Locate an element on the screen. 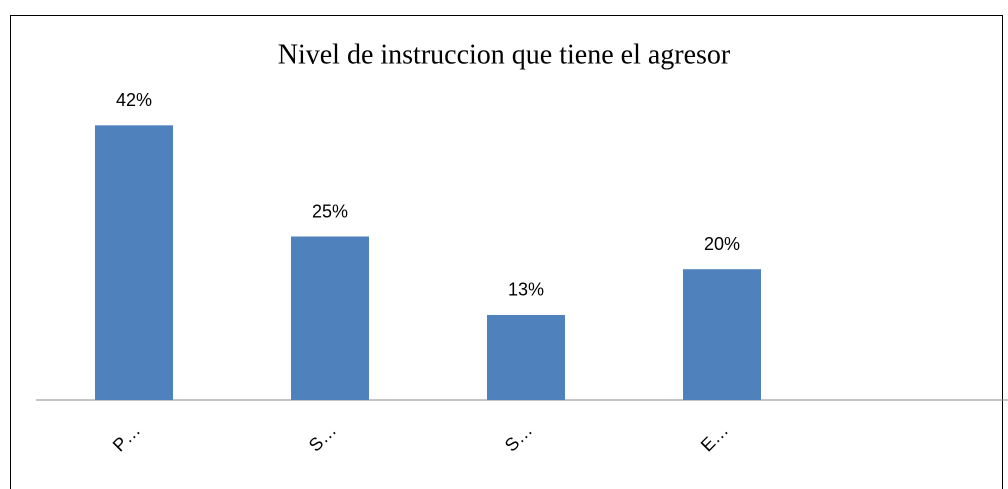 The height and width of the screenshot is (489, 1008). data-label: 13% is located at coordinates (526, 290).